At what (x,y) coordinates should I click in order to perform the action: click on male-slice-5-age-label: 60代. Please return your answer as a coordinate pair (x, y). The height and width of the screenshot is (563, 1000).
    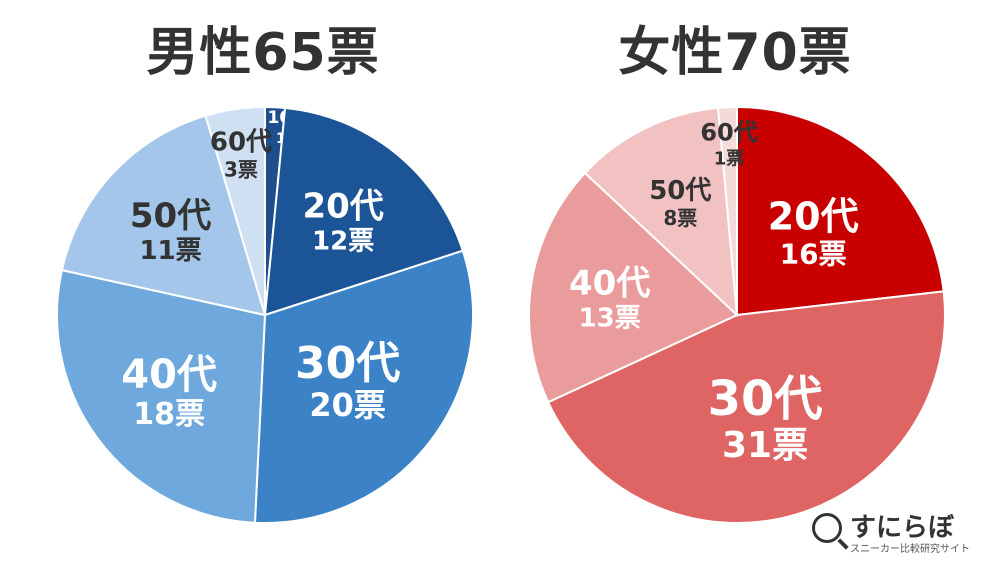
    Looking at the image, I should click on (241, 142).